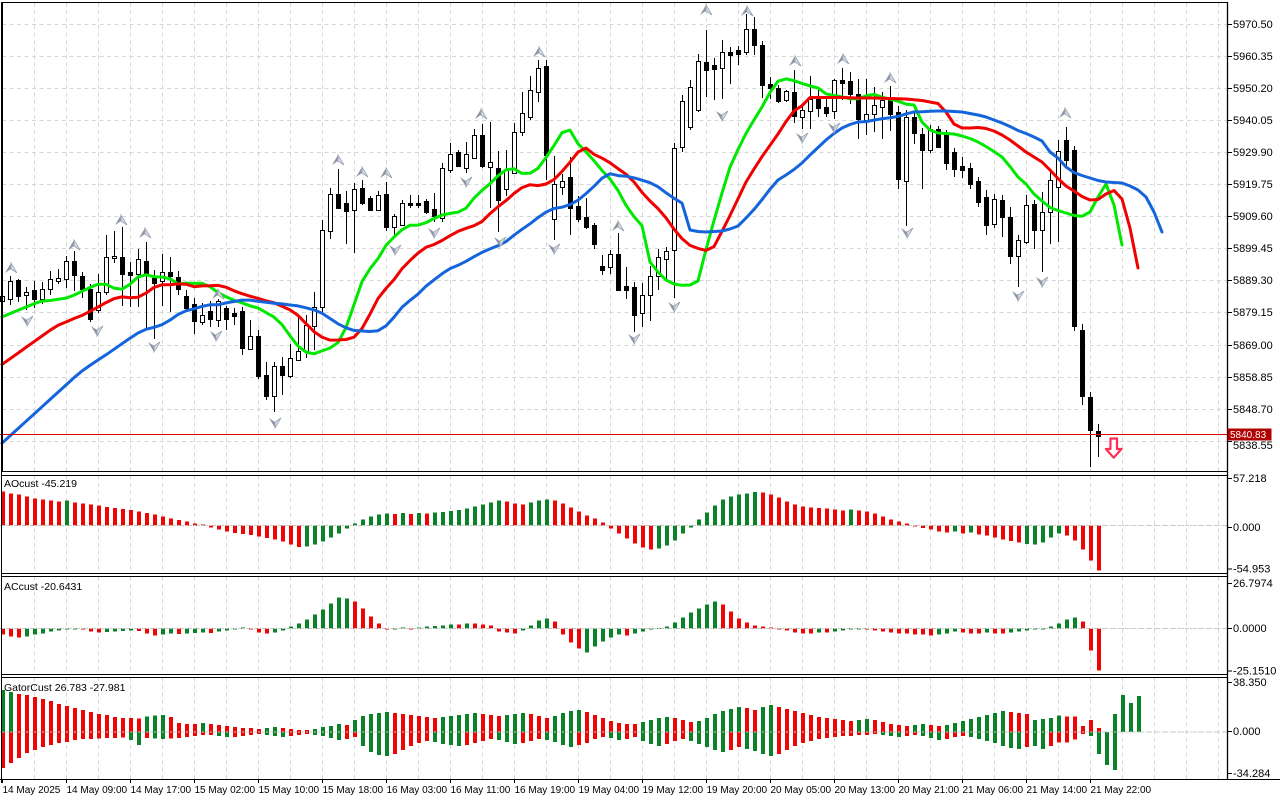  What do you see at coordinates (32, 790) in the screenshot?
I see `svg-text: 14 May 2025` at bounding box center [32, 790].